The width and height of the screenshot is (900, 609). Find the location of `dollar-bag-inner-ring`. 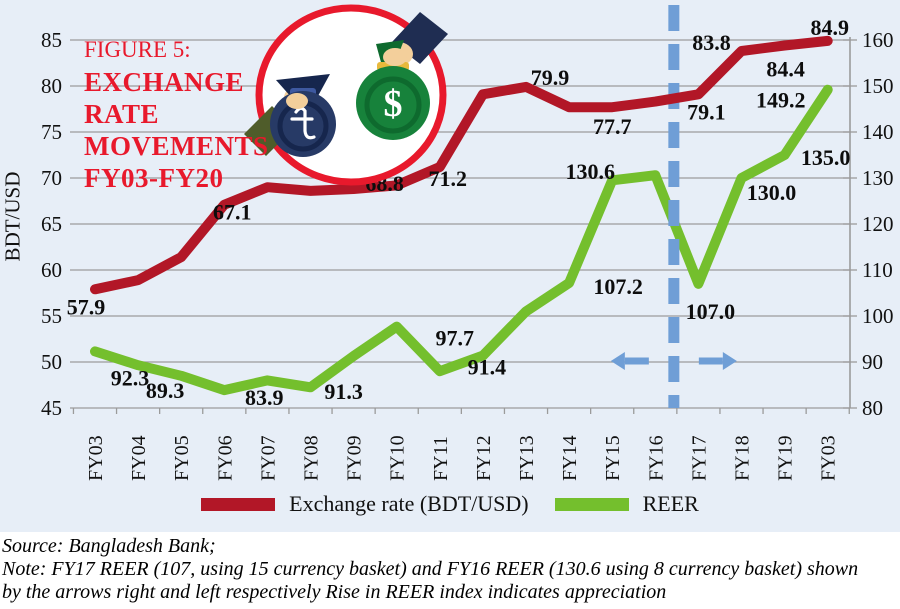

dollar-bag-inner-ring is located at coordinates (393, 105).